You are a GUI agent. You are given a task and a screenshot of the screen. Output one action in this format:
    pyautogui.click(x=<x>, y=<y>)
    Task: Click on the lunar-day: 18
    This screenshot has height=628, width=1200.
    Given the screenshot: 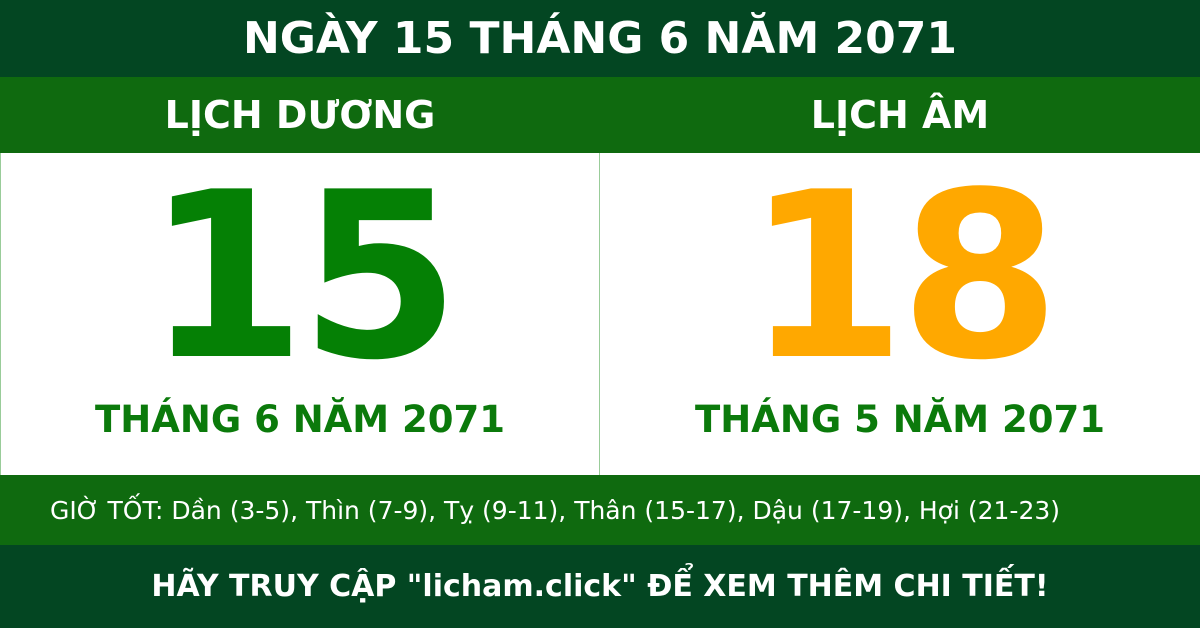 What is the action you would take?
    pyautogui.click(x=902, y=277)
    